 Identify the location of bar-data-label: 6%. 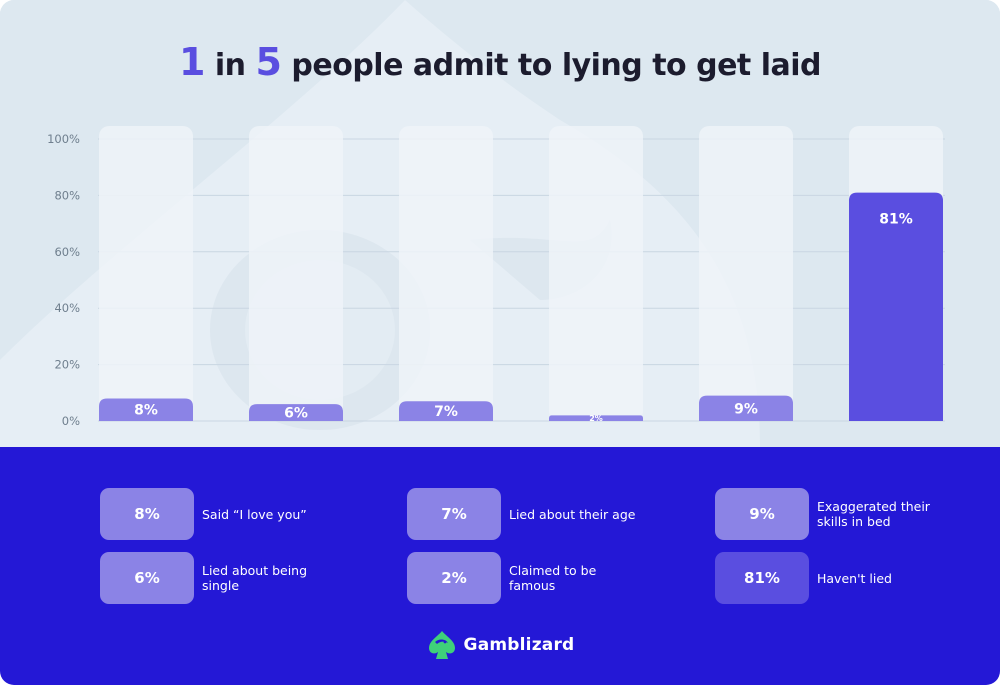
(296, 414).